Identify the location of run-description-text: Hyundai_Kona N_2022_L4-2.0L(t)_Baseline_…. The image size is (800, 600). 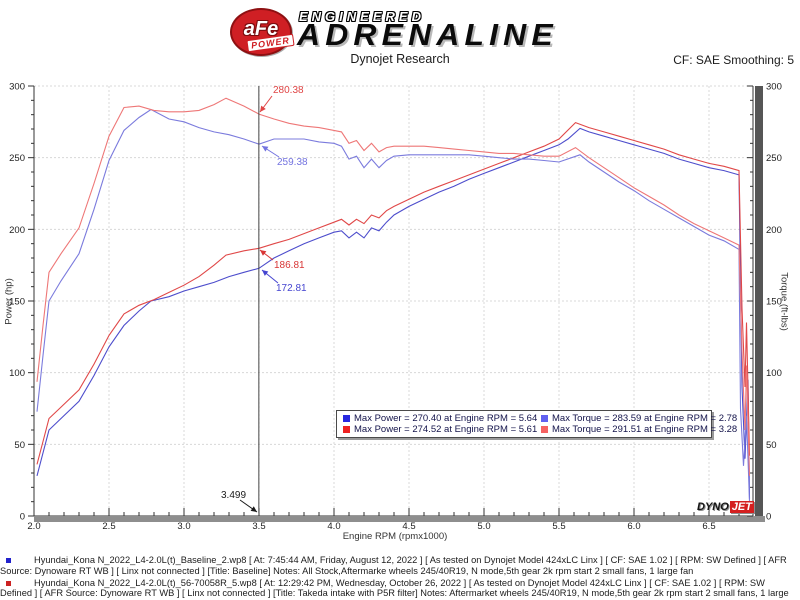
(393, 565).